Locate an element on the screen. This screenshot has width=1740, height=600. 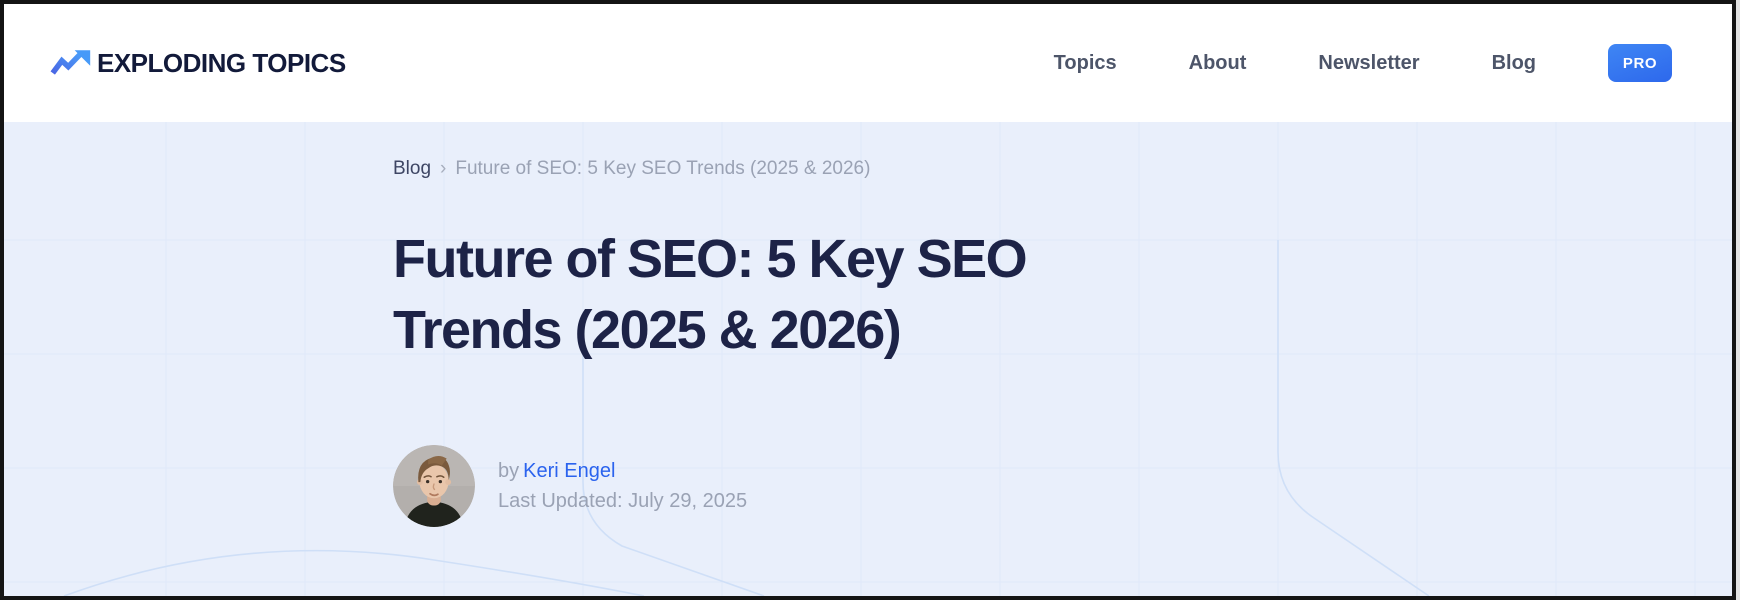
pro-button: PRO is located at coordinates (1640, 63).